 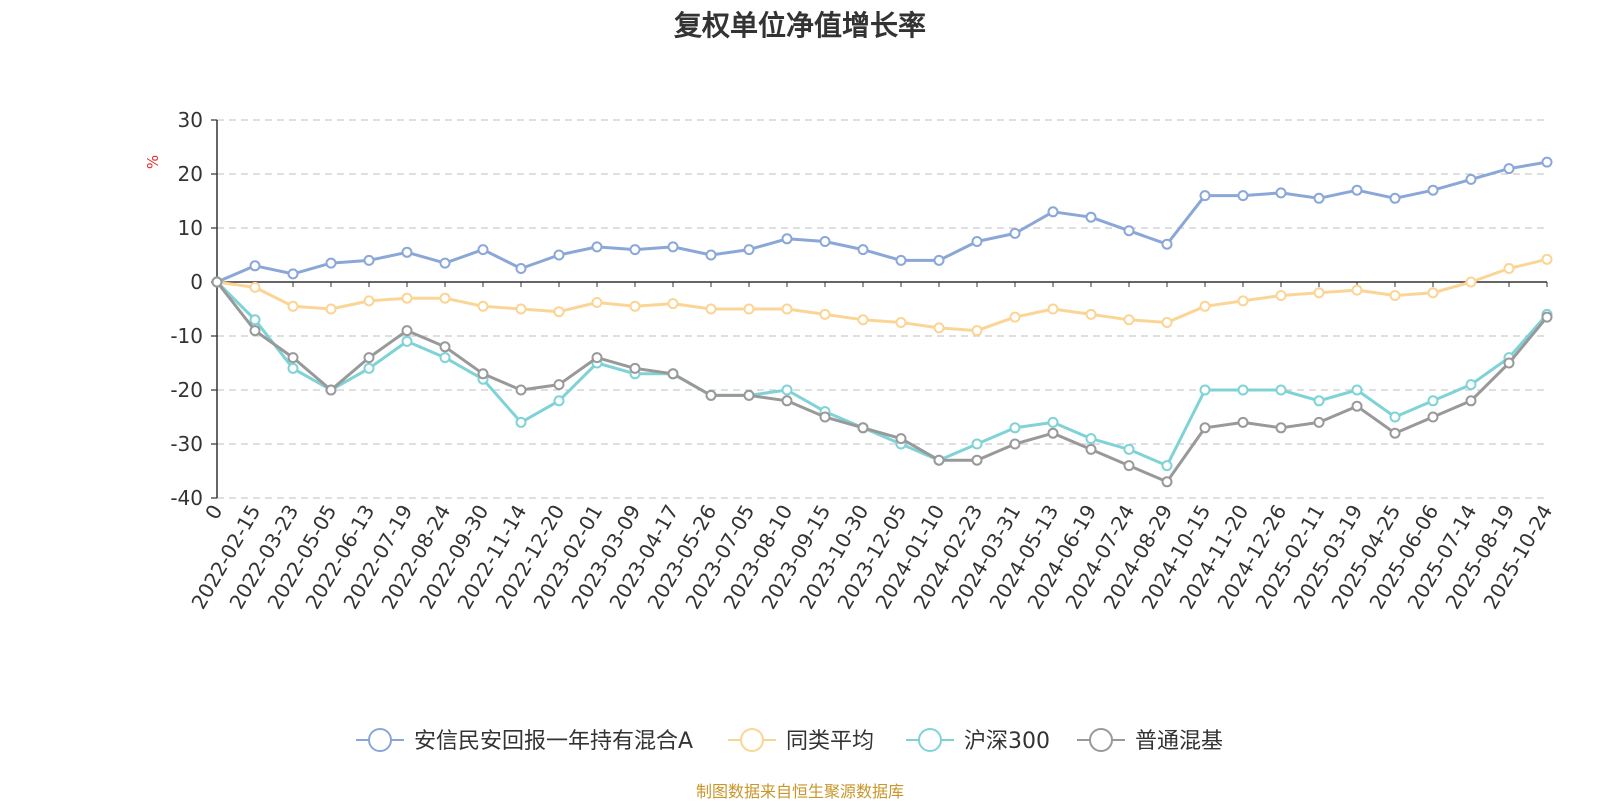 What do you see at coordinates (190, 228) in the screenshot?
I see `y-tick-label: 10` at bounding box center [190, 228].